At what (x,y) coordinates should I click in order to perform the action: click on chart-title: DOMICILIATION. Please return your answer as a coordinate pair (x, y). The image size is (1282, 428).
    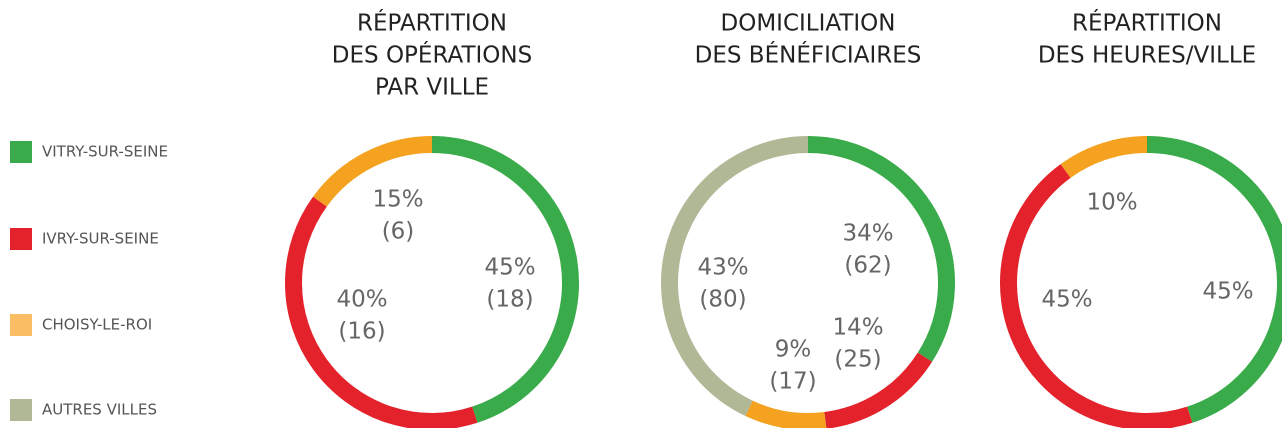
    Looking at the image, I should click on (808, 24).